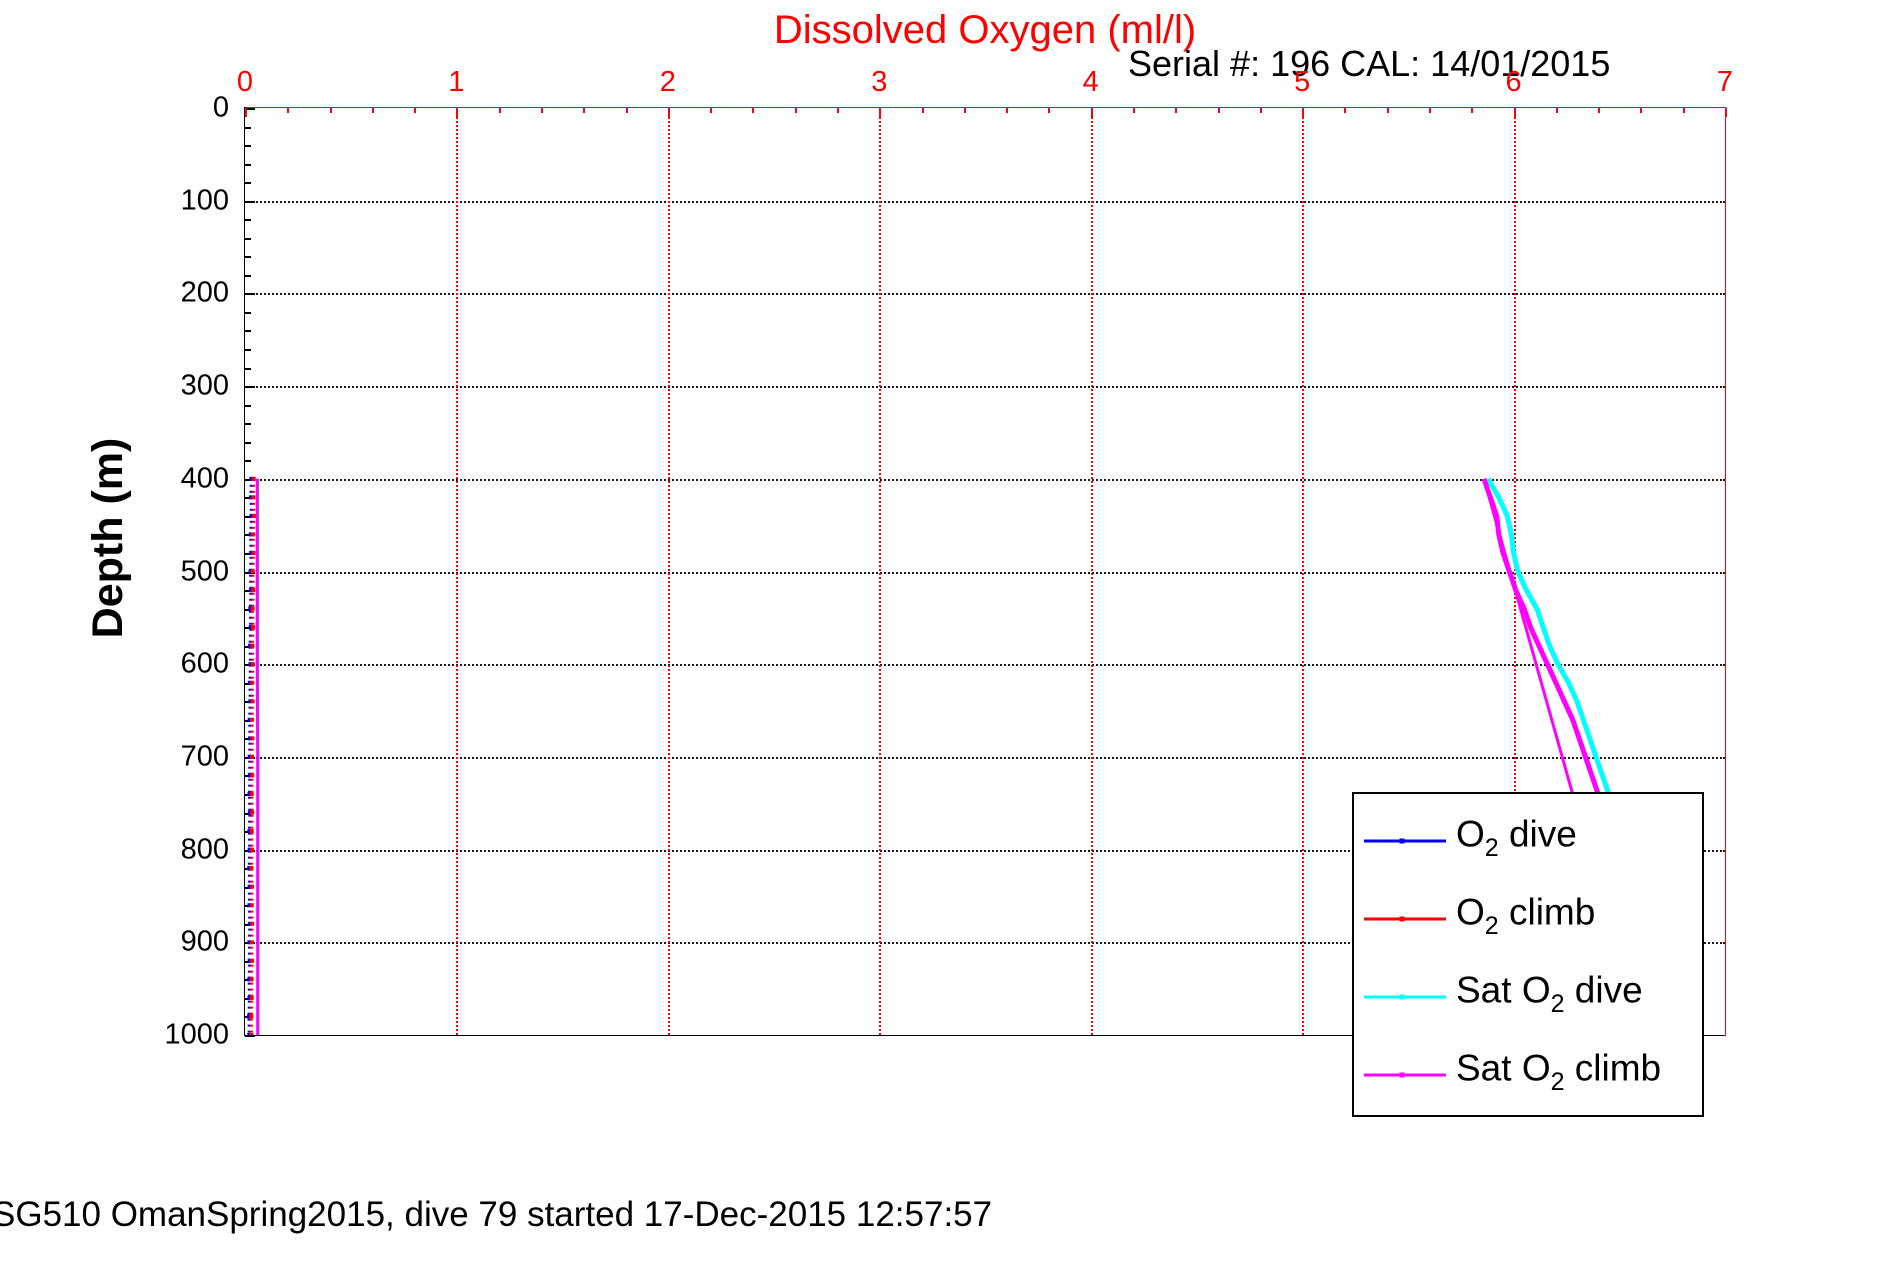  What do you see at coordinates (879, 82) in the screenshot?
I see `x-tick-label: 3` at bounding box center [879, 82].